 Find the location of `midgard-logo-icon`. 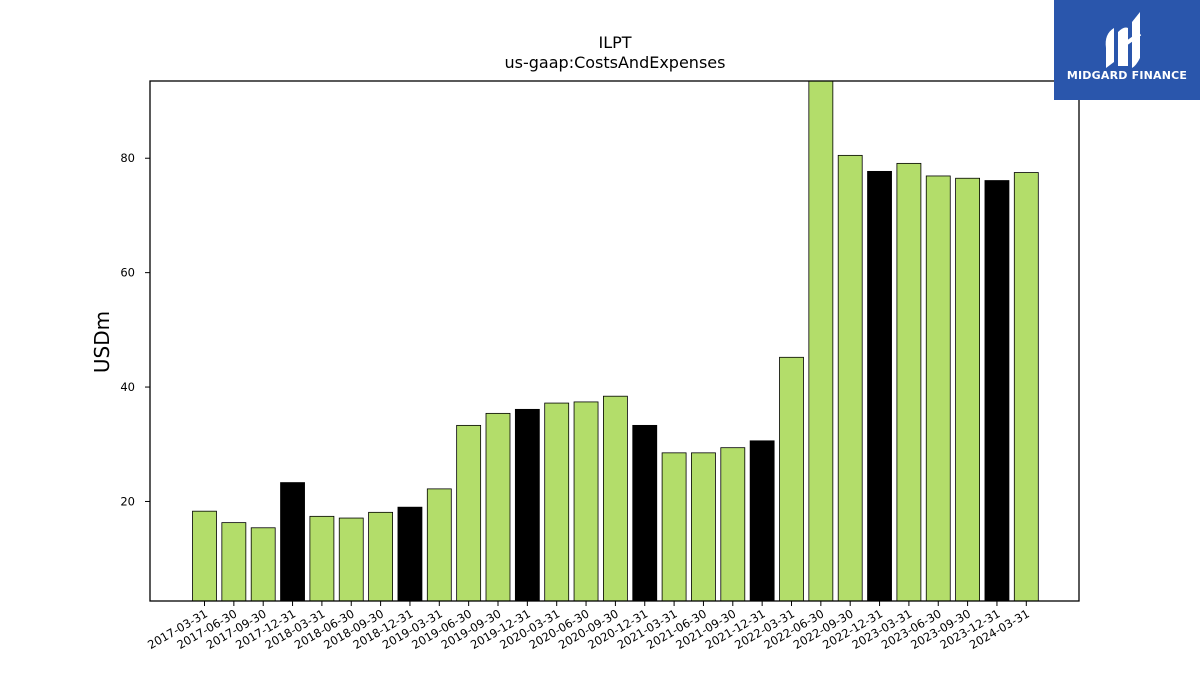

midgard-logo-icon is located at coordinates (1123, 40).